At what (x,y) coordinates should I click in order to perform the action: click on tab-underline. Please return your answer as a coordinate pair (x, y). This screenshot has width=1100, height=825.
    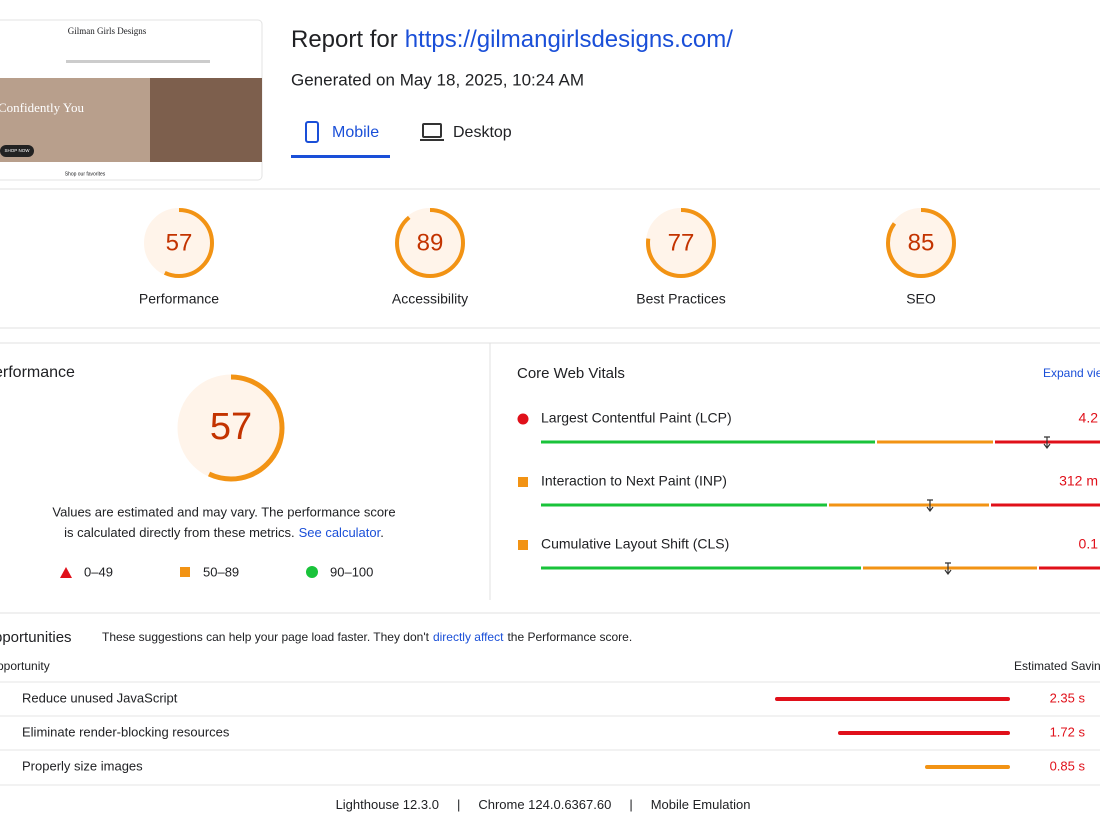
    Looking at the image, I should click on (340, 156).